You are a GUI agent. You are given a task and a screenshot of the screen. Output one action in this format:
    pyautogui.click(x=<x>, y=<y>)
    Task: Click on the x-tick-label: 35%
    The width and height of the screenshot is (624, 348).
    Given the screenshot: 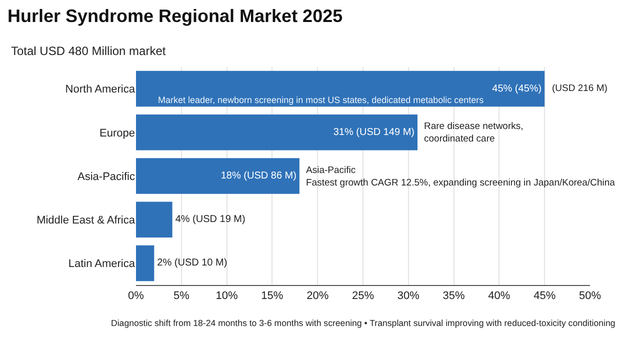 What is the action you would take?
    pyautogui.click(x=454, y=296)
    